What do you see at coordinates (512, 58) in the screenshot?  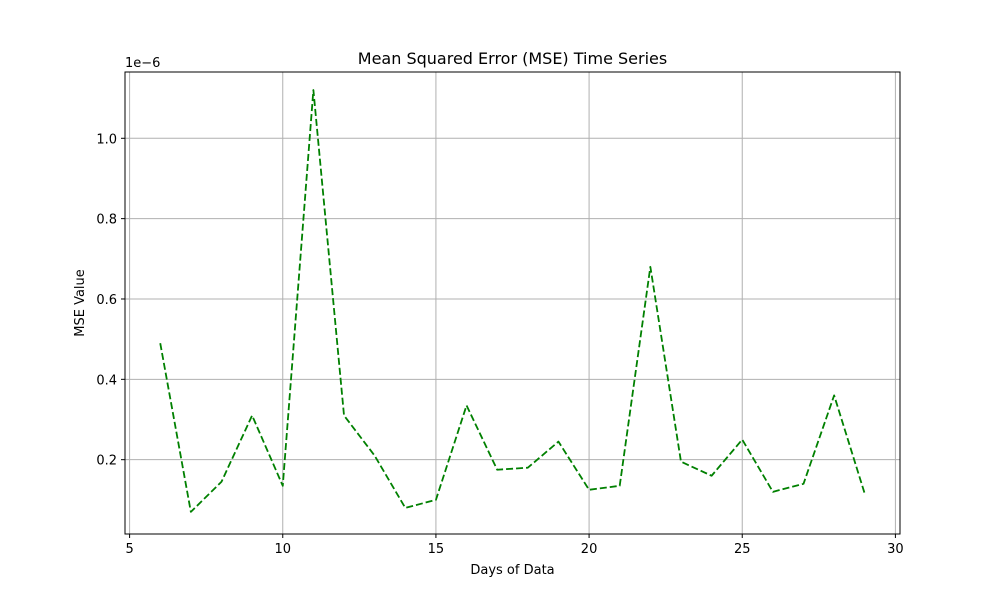 I see `chart-title: Mean Squared Error (MSE) Time Series` at bounding box center [512, 58].